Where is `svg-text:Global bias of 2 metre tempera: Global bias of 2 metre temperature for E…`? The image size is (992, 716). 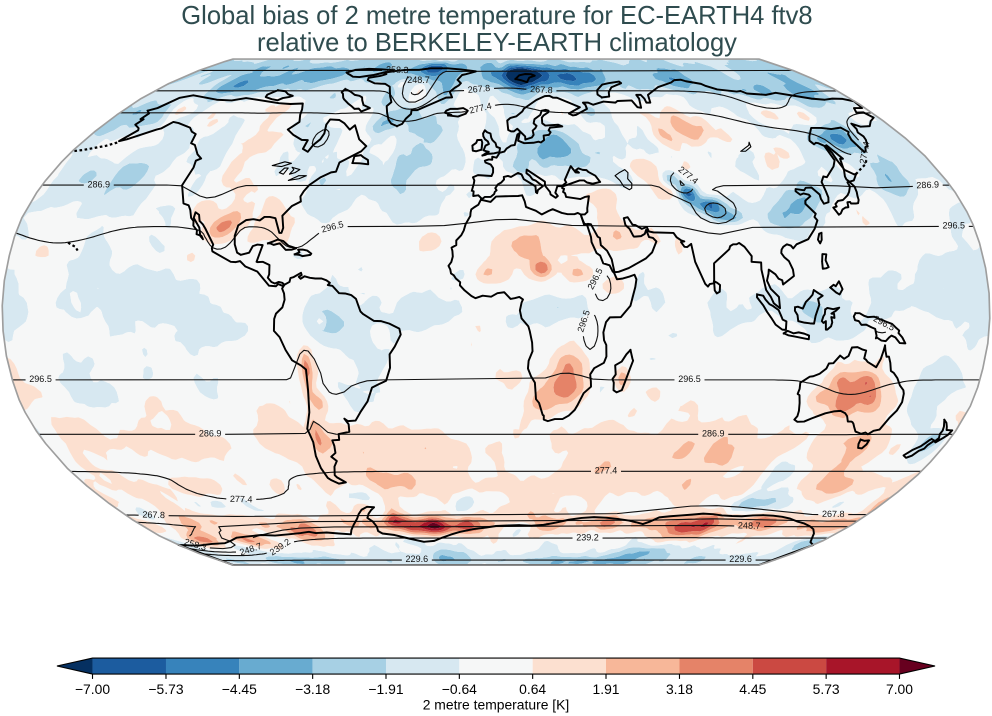 svg-text:Global bias of 2 metre tempera: Global bias of 2 metre temperature for E… is located at coordinates (496, 16).